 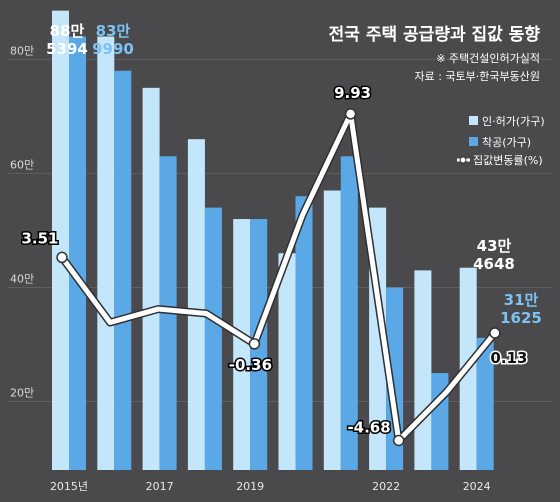 I want to click on legend-swatch-price-dot, so click(x=463, y=160).